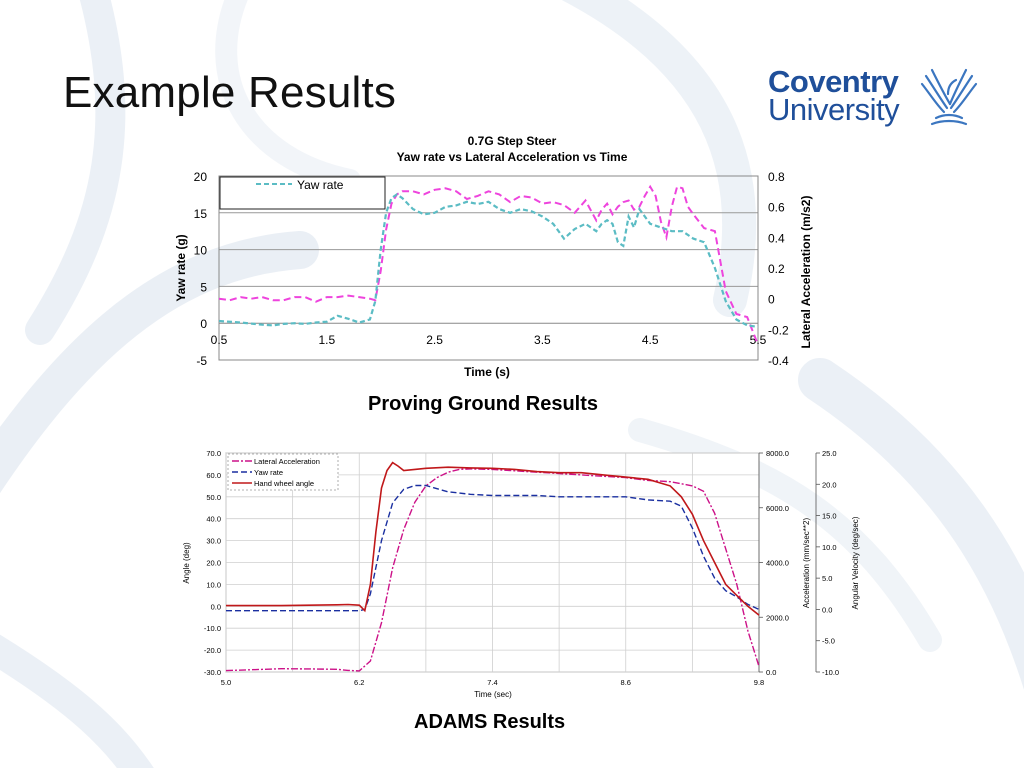 This screenshot has height=768, width=1024. What do you see at coordinates (771, 300) in the screenshot?
I see `chart1-y2tick-label: 0` at bounding box center [771, 300].